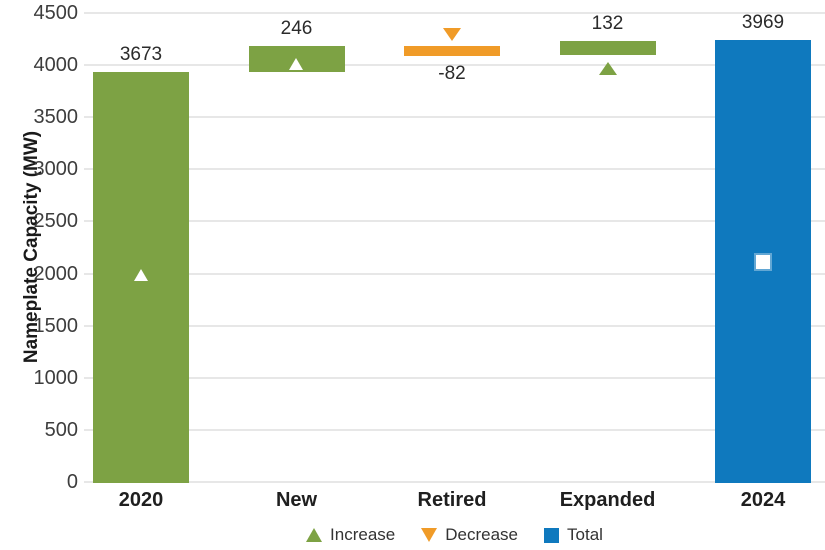 This screenshot has width=825, height=550. Describe the element at coordinates (56, 221) in the screenshot. I see `y-tick-label: 2500` at that location.